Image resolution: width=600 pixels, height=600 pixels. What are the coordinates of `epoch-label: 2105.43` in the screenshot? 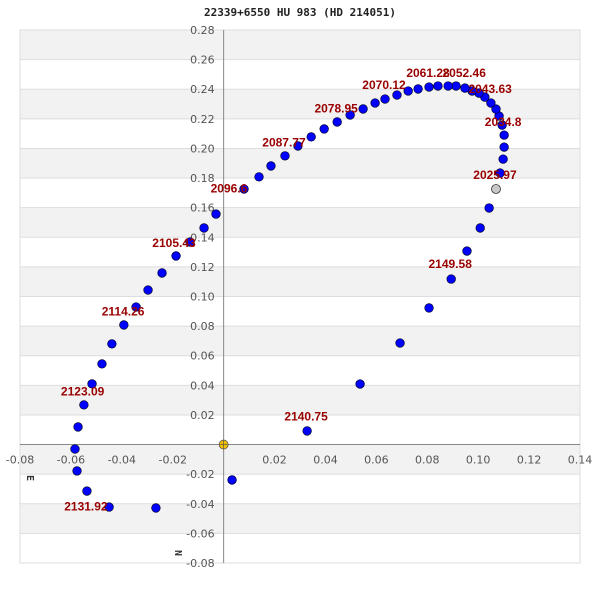 It's located at (174, 243).